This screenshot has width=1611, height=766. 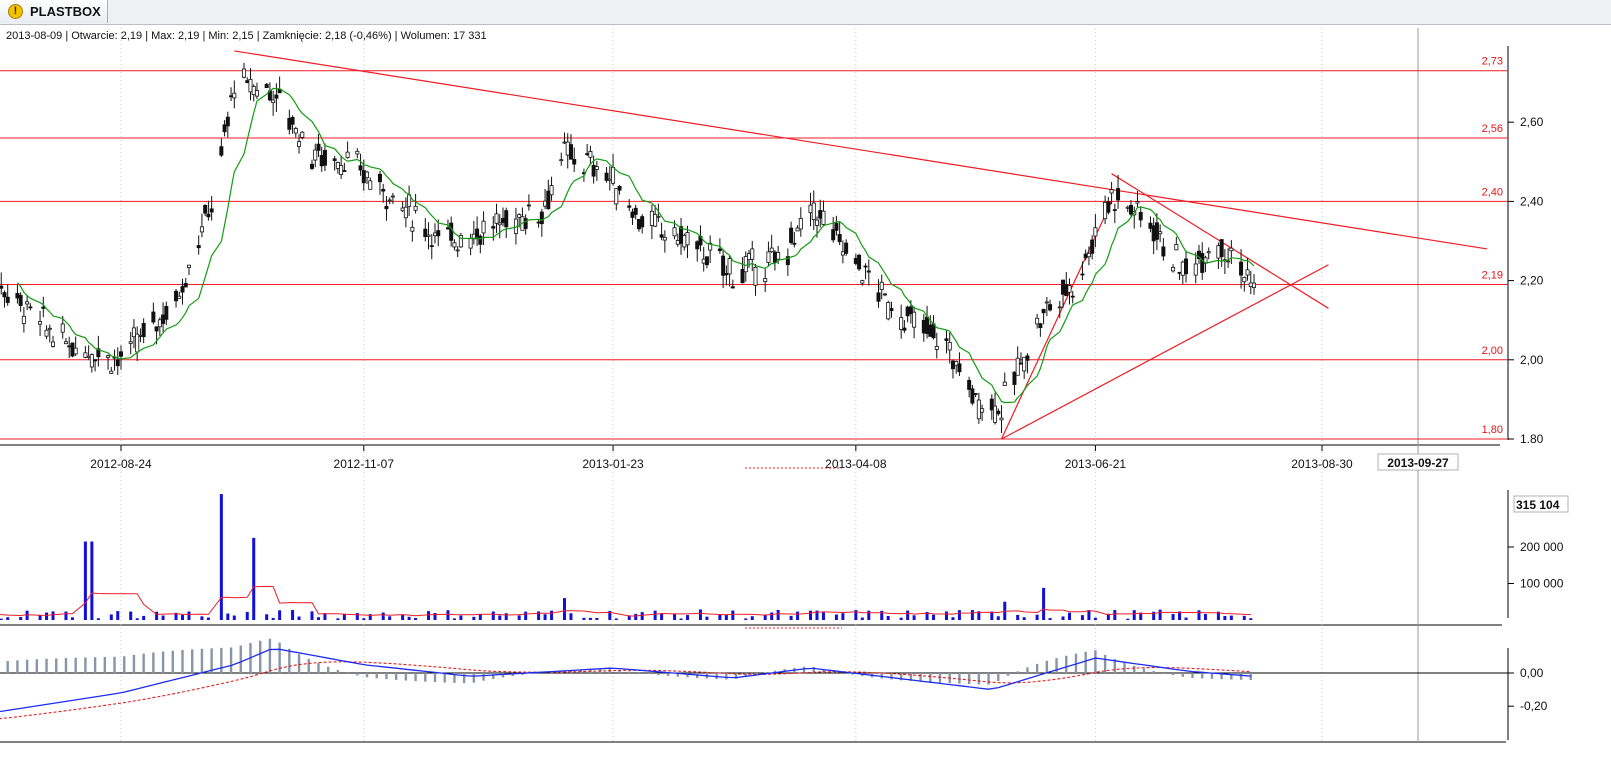 I want to click on y-tick-label: 2,00, so click(x=1532, y=360).